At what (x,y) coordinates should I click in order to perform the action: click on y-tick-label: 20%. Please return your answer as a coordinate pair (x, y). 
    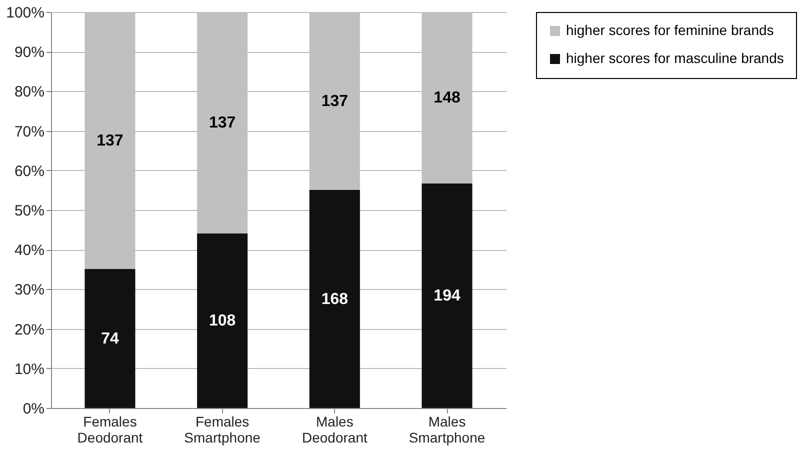
    Looking at the image, I should click on (29, 329).